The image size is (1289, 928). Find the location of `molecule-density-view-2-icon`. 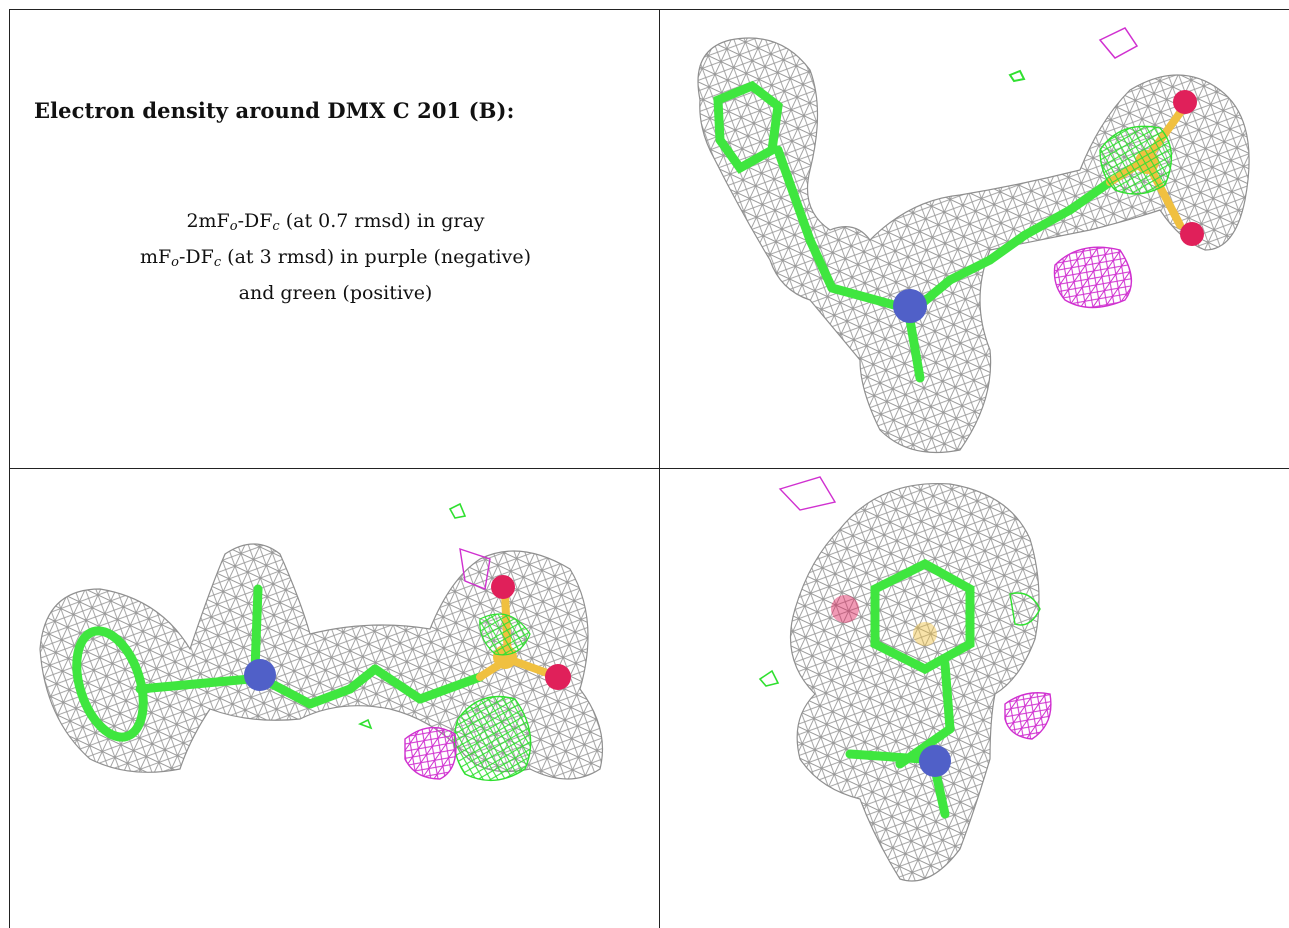

molecule-density-view-2-icon is located at coordinates (321, 642).